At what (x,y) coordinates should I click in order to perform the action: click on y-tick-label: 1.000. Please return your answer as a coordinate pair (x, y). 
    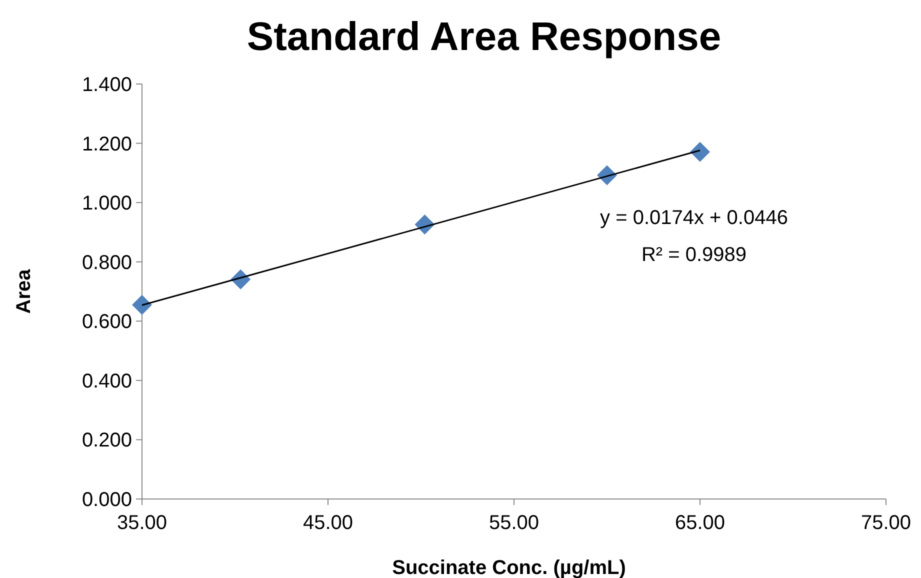
    Looking at the image, I should click on (107, 203).